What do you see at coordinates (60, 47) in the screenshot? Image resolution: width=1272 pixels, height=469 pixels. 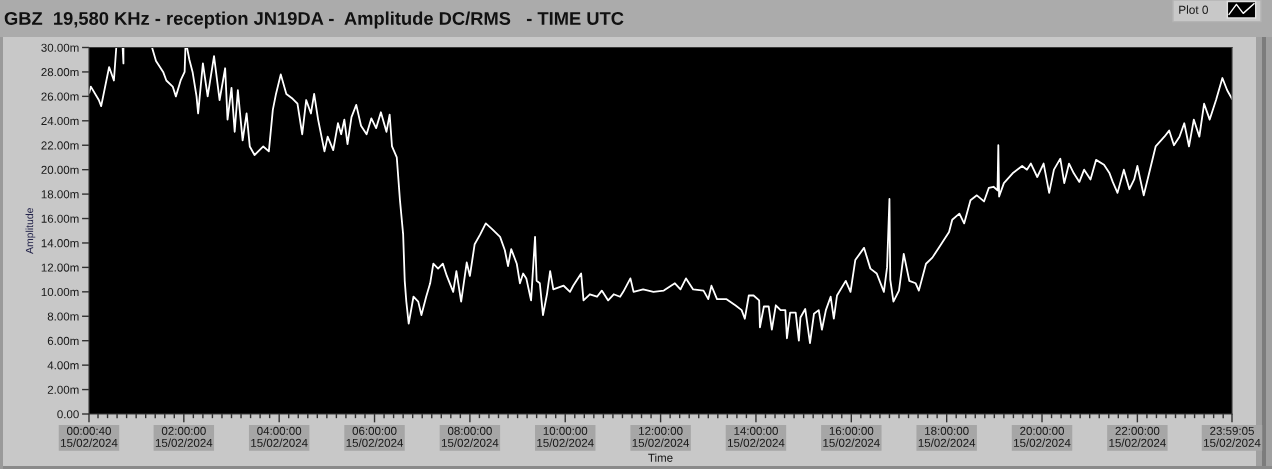 I see `y-tick-label: 30.00m` at bounding box center [60, 47].